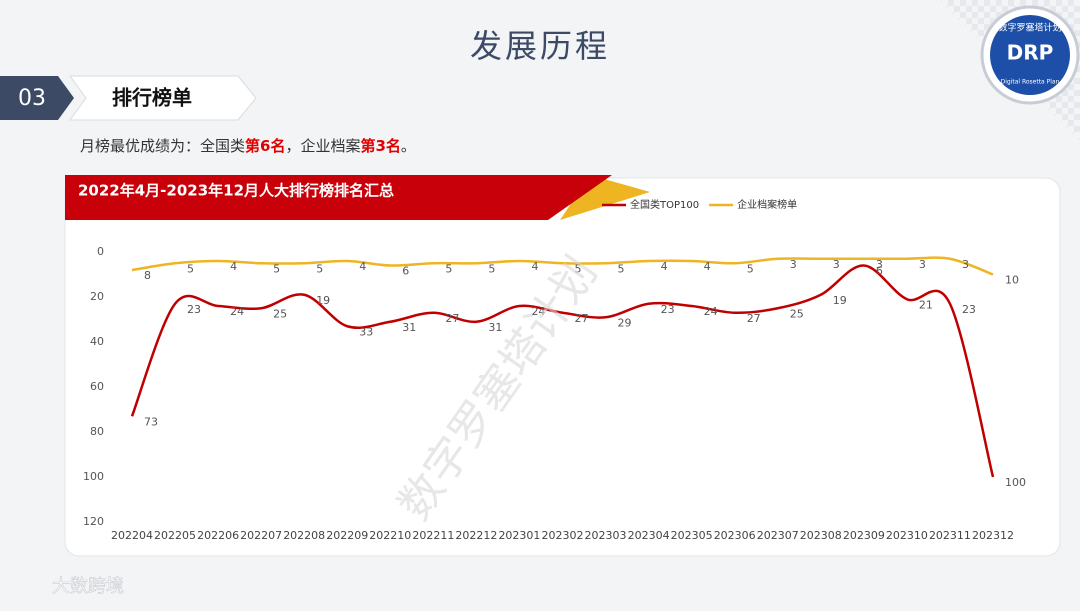 The height and width of the screenshot is (611, 1080). What do you see at coordinates (93, 521) in the screenshot?
I see `y-tick-label: 120` at bounding box center [93, 521].